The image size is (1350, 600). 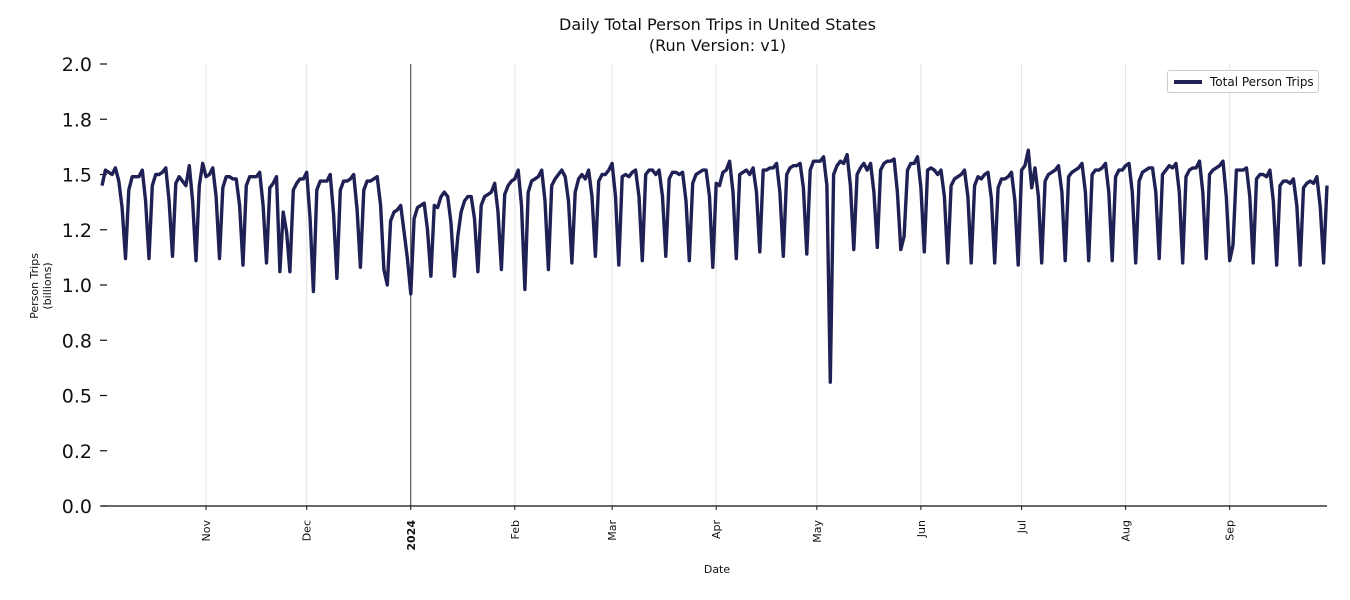 I want to click on y-axis-label-line: (billions), so click(x=47, y=285).